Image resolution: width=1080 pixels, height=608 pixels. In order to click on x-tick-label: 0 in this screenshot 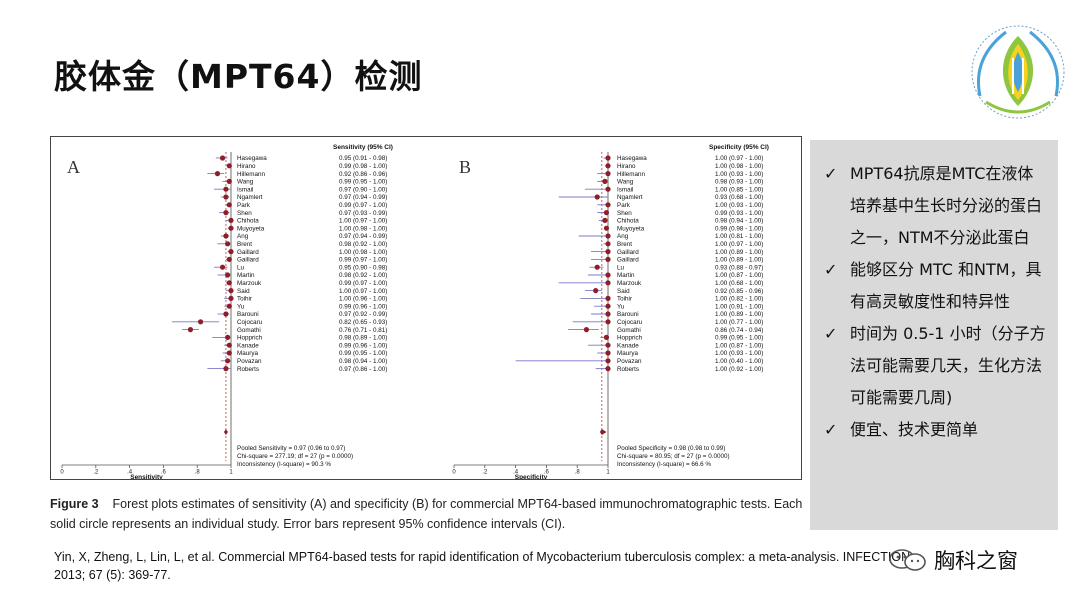, I will do `click(454, 473)`.